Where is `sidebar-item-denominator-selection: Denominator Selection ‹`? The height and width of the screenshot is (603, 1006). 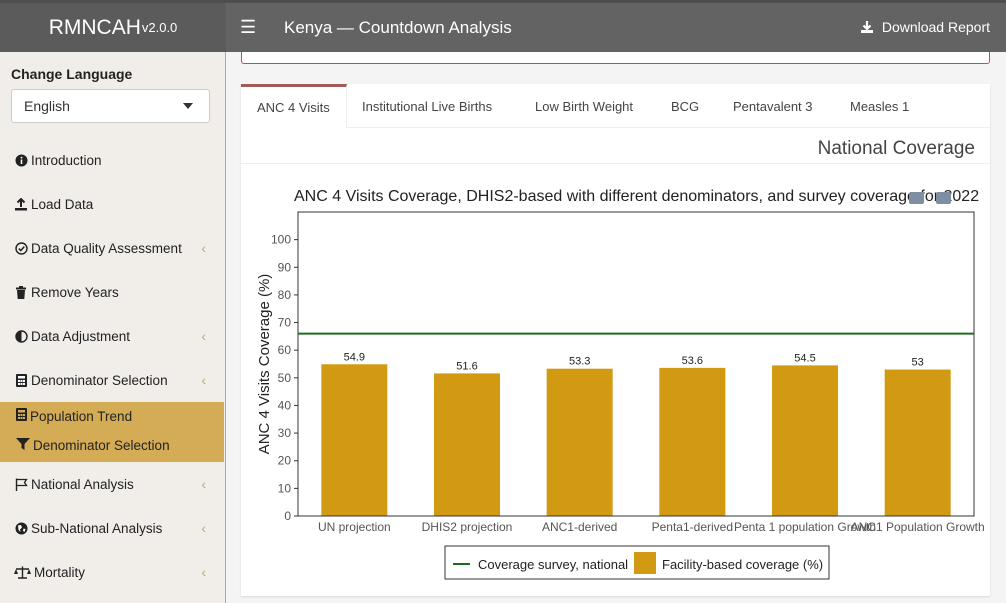 sidebar-item-denominator-selection: Denominator Selection ‹ is located at coordinates (113, 380).